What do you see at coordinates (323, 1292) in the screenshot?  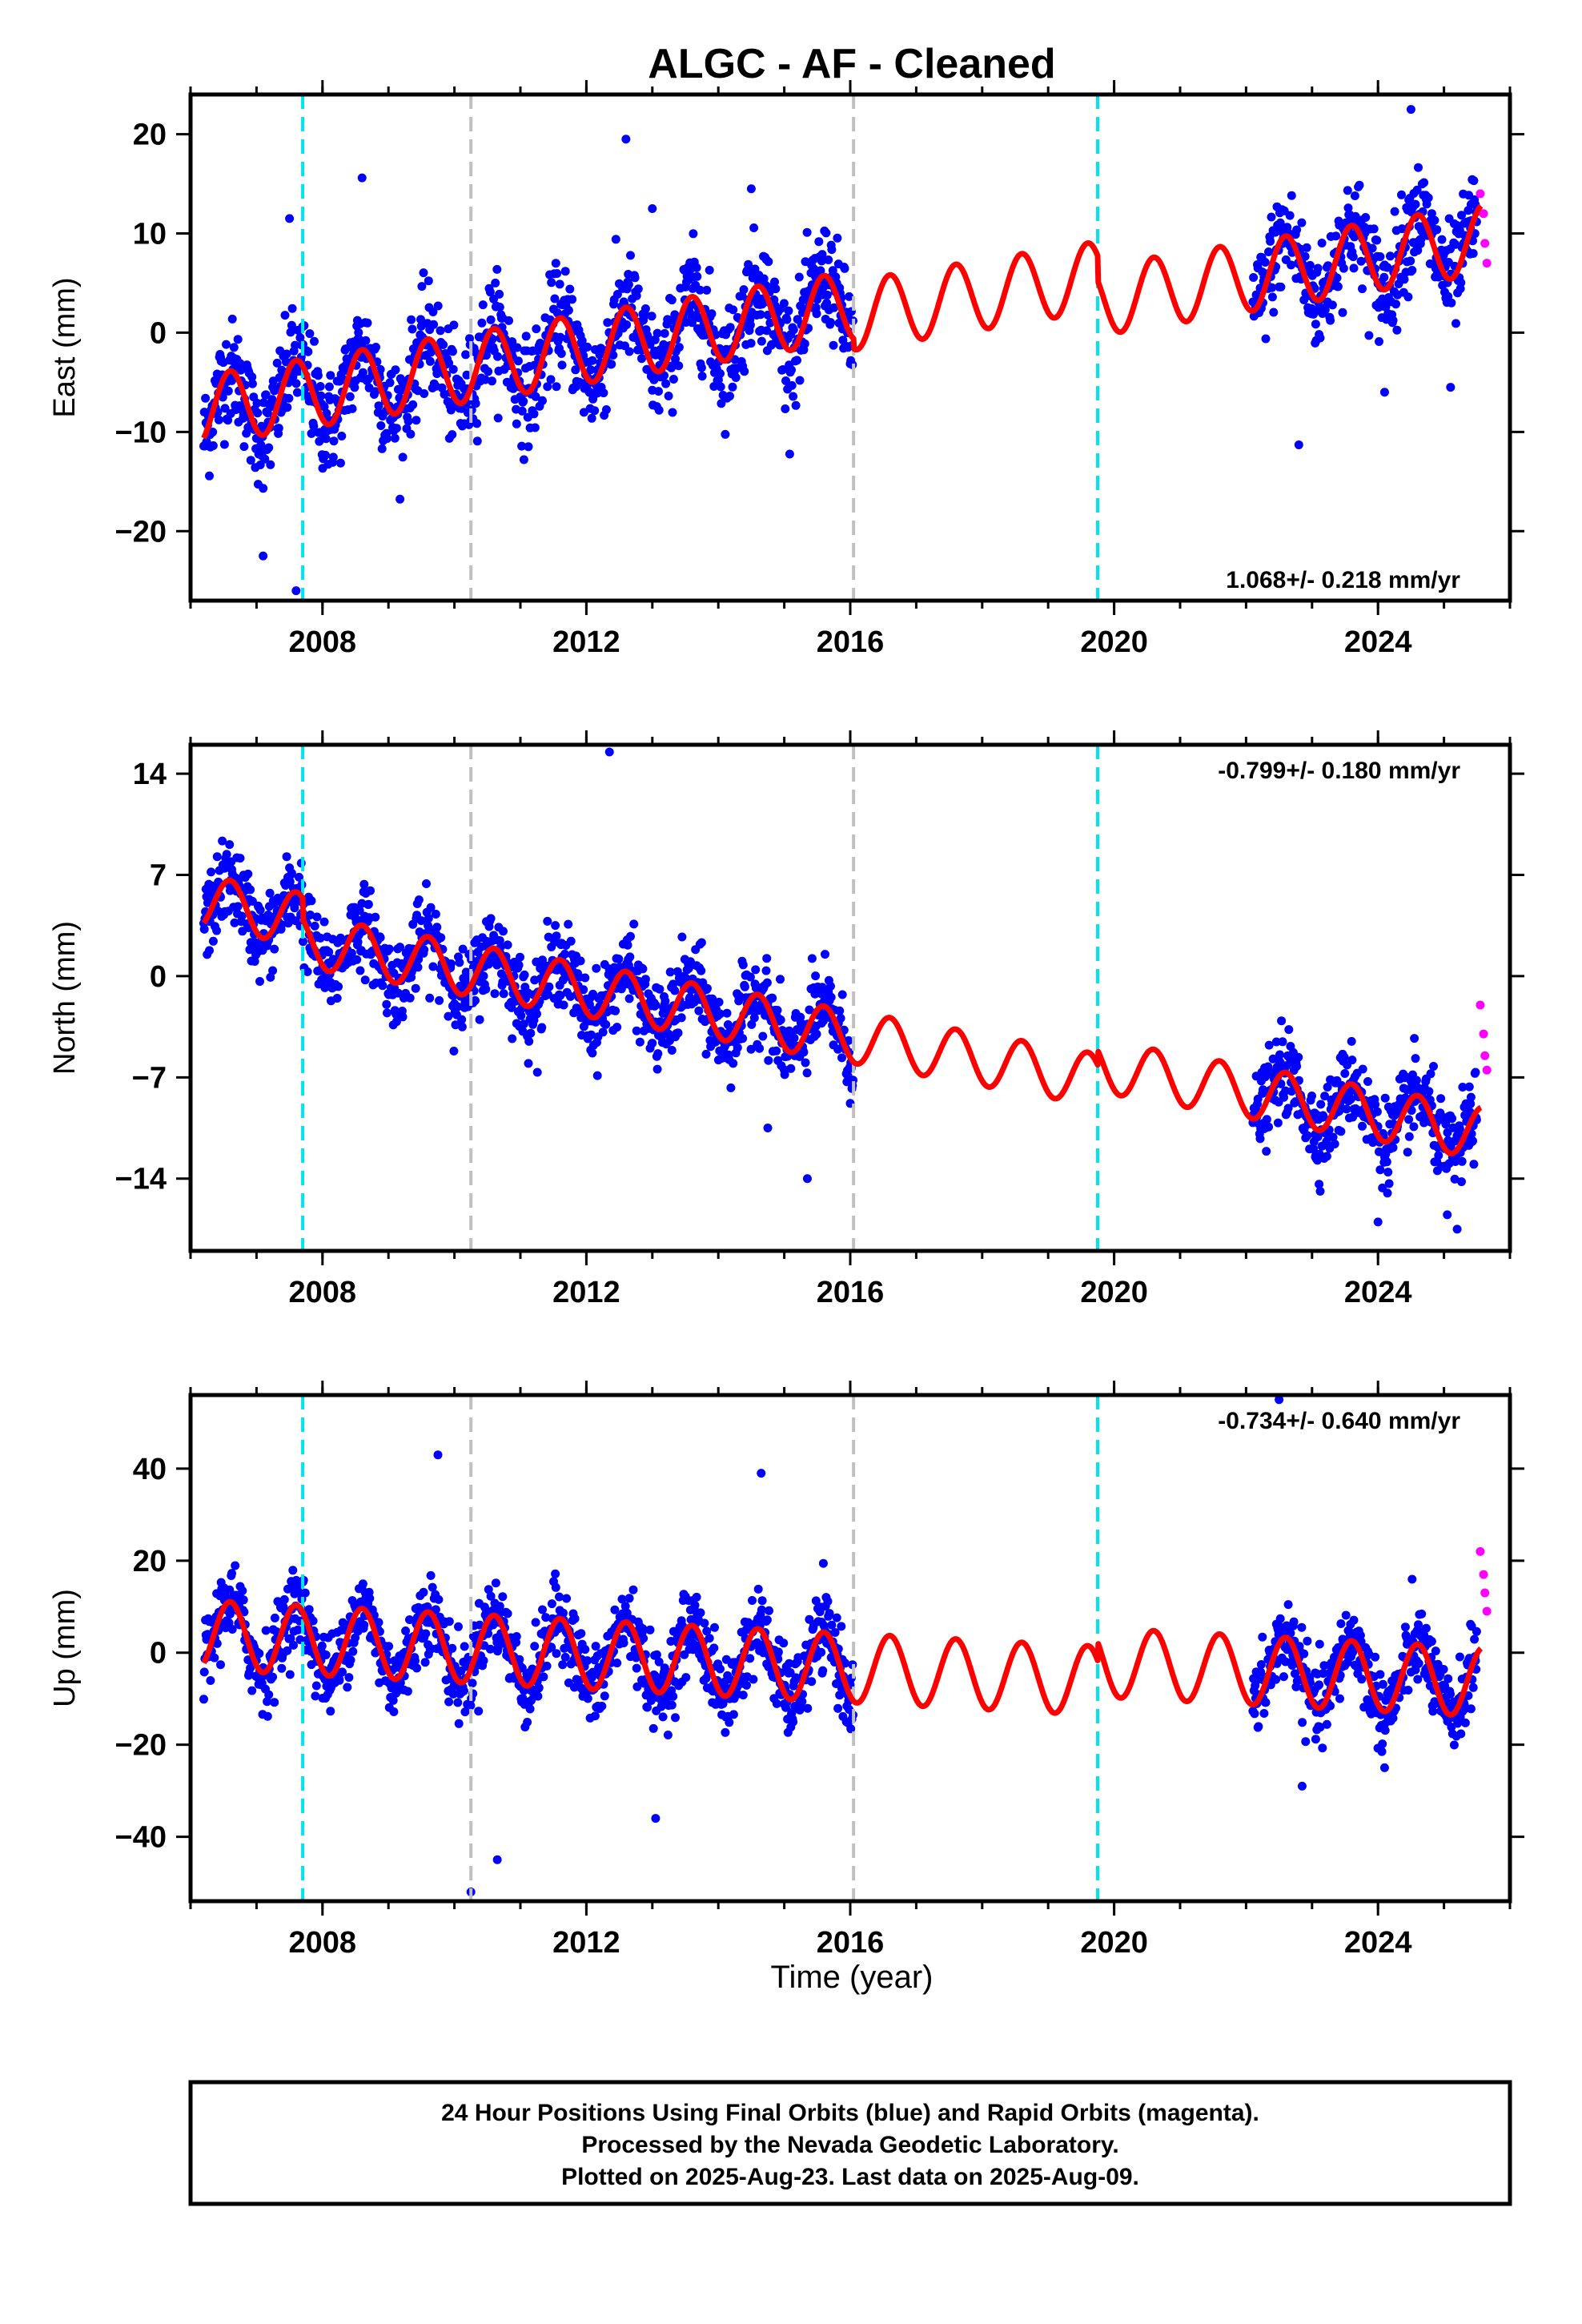 I see `x-tick-label: 2008` at bounding box center [323, 1292].